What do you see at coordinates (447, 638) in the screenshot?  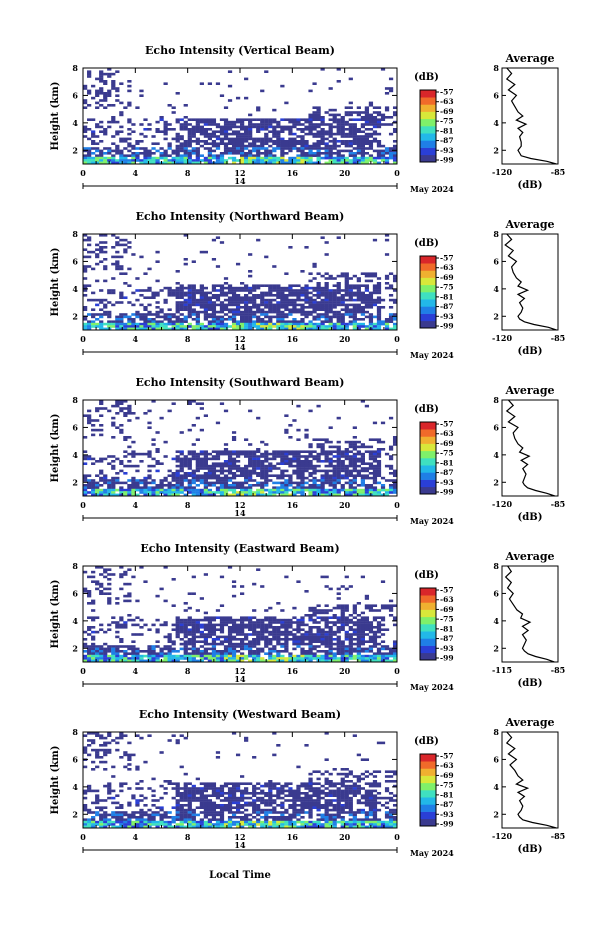 I see `colorbar-tick-label: -87` at bounding box center [447, 638].